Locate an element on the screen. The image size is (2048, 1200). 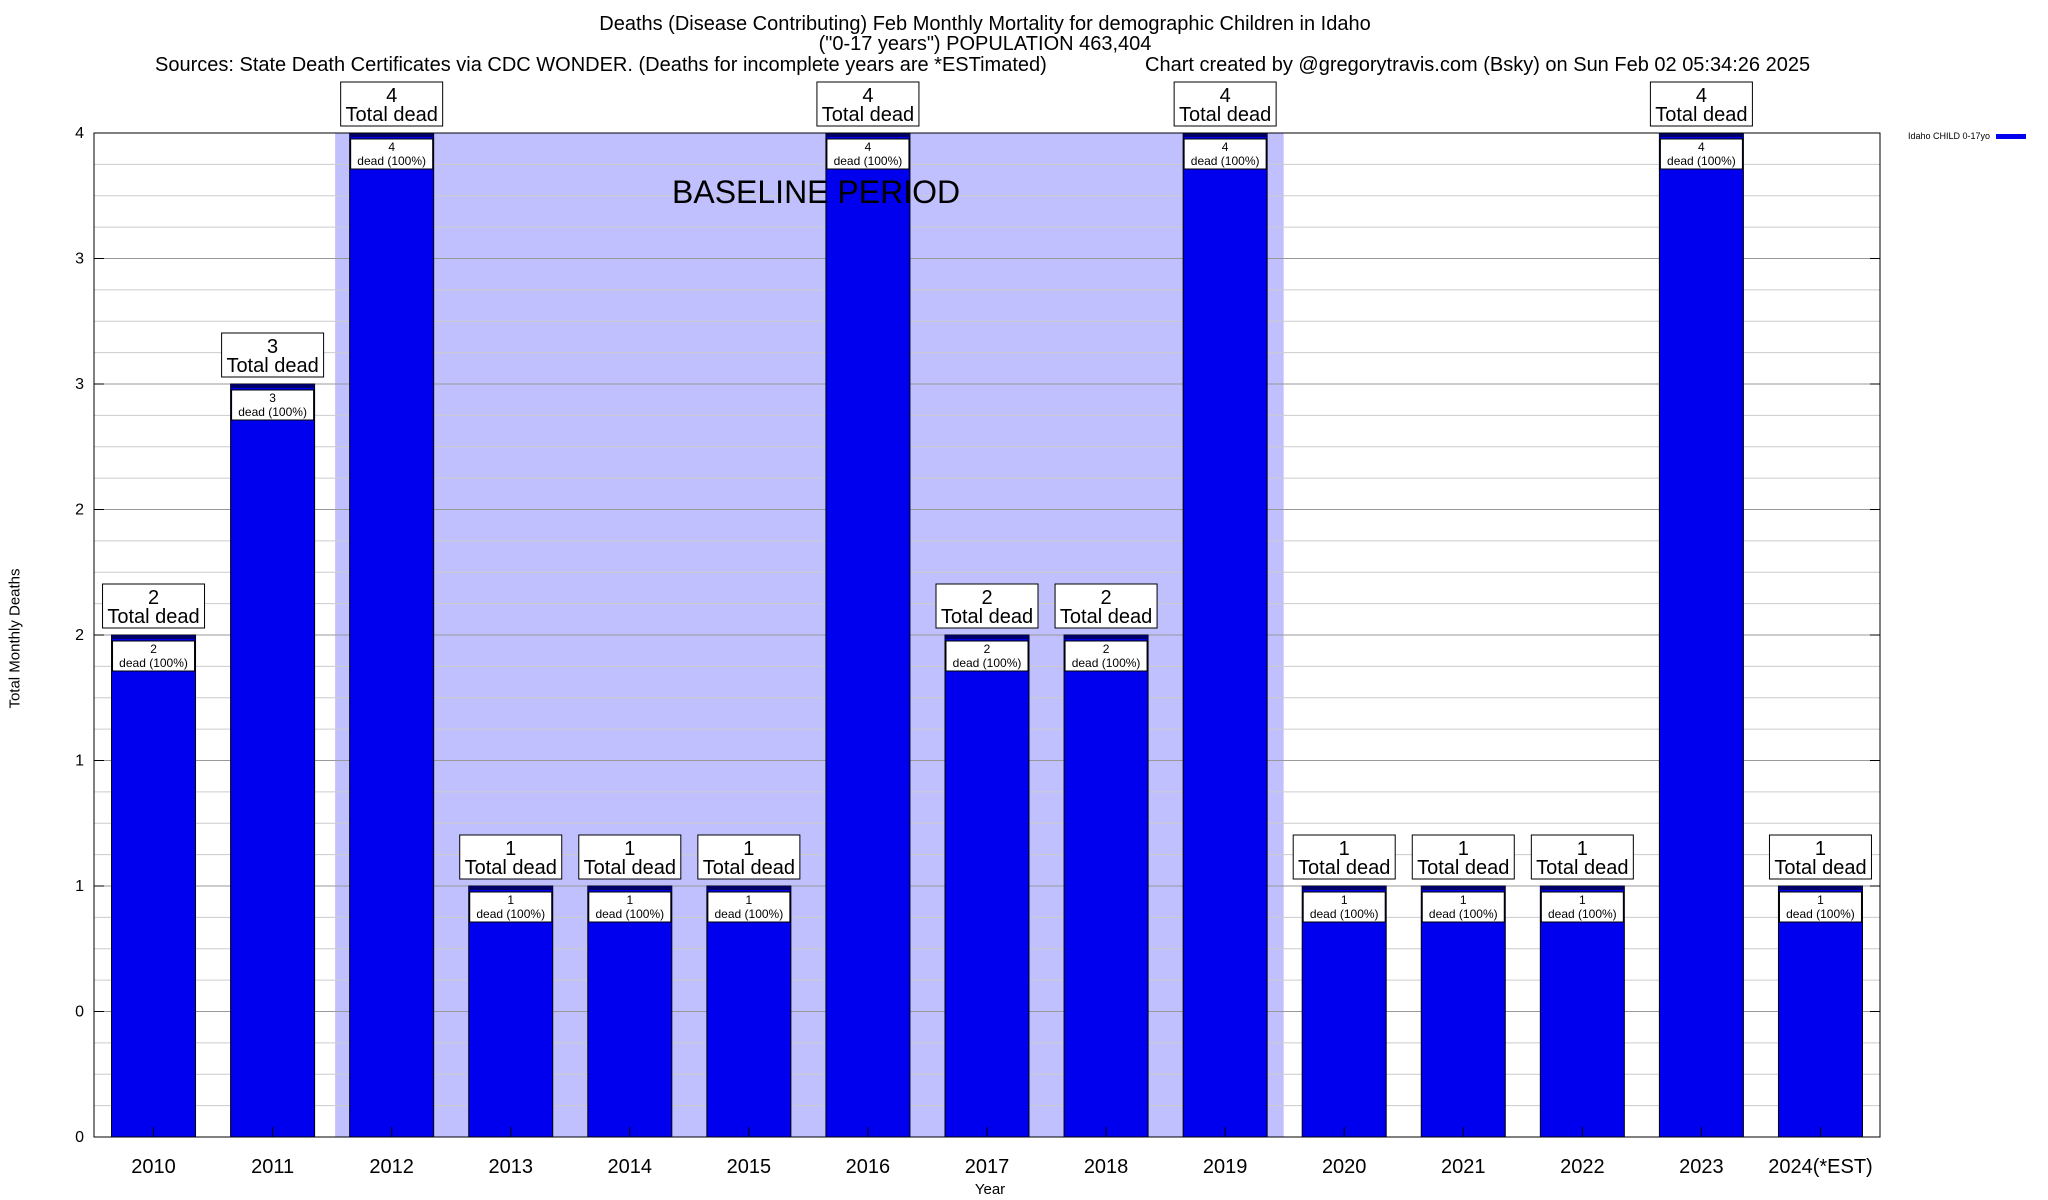
total-label-count: 3 is located at coordinates (272, 347).